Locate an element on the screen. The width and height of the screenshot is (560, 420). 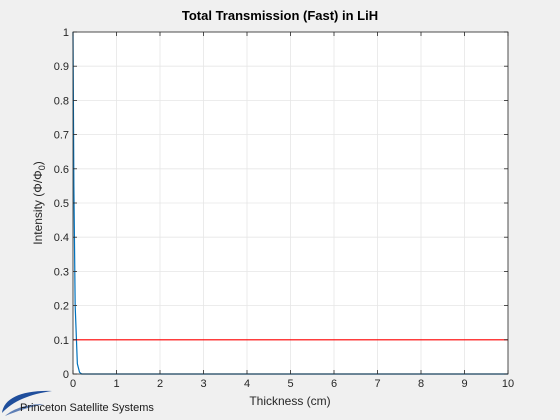
y-tick-label: 0.6 is located at coordinates (61, 170).